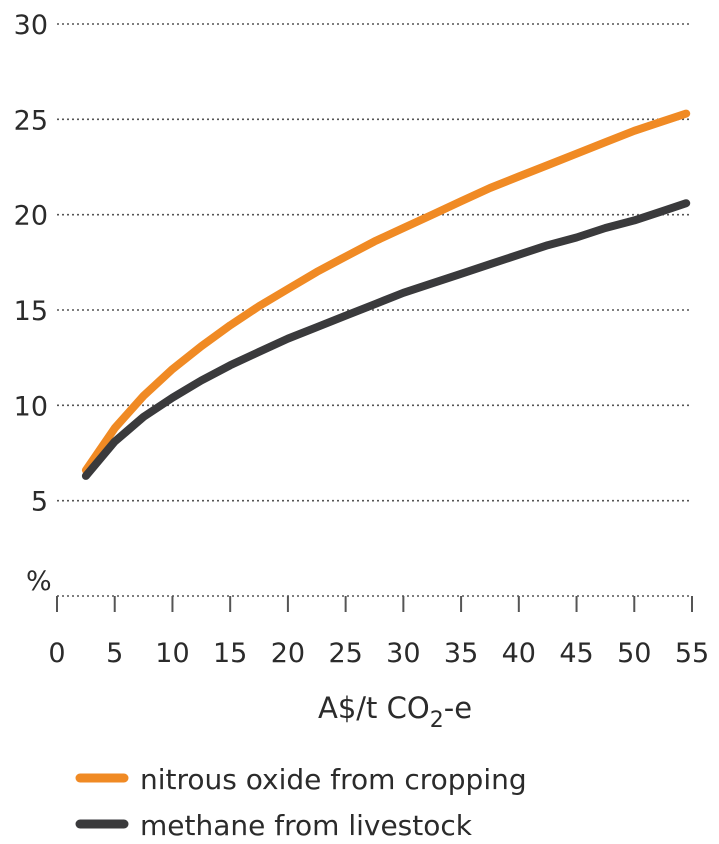  What do you see at coordinates (31, 406) in the screenshot?
I see `y-tick-label-10: 10` at bounding box center [31, 406].